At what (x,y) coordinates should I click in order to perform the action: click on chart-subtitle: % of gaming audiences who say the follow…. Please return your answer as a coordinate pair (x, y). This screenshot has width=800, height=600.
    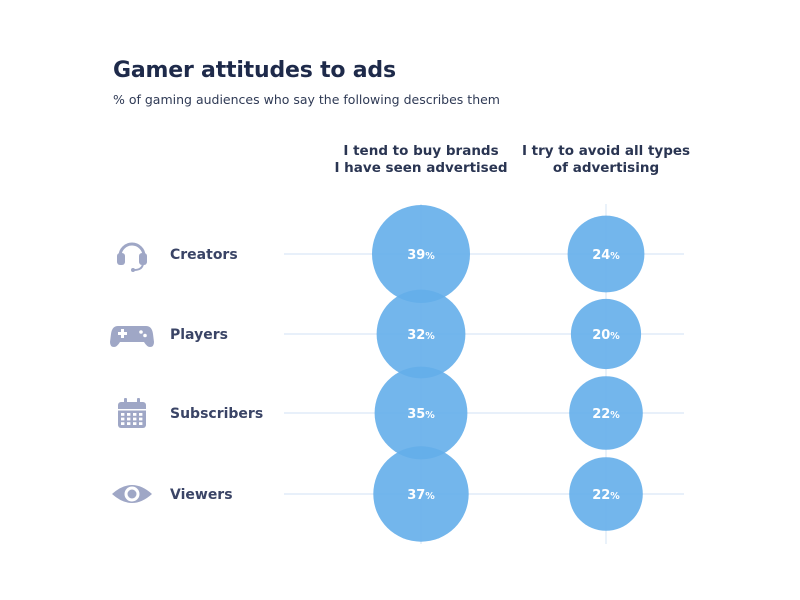
    Looking at the image, I should click on (306, 99).